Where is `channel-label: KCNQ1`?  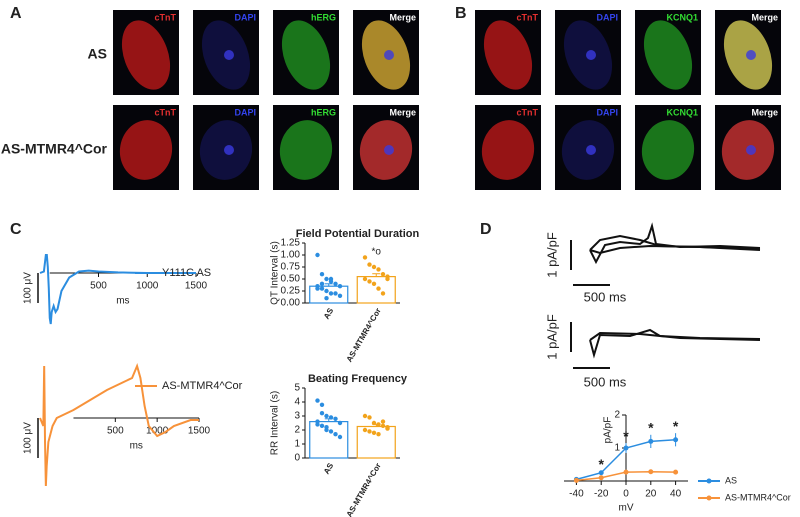 channel-label: KCNQ1 is located at coordinates (682, 17).